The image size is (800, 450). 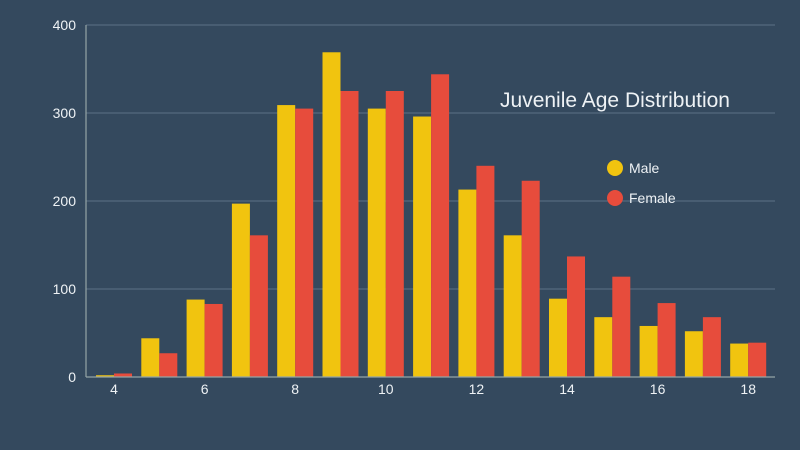 I want to click on x-tick-label: 10, so click(x=386, y=389).